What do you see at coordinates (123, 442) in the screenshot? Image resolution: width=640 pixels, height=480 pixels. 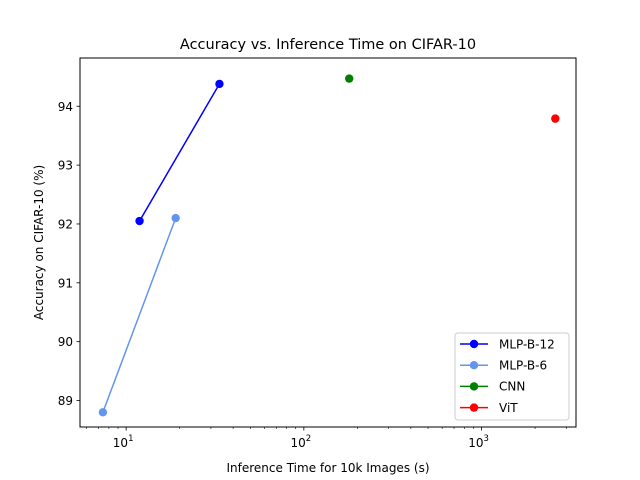 I see `x-tick-label: 10¹` at bounding box center [123, 442].